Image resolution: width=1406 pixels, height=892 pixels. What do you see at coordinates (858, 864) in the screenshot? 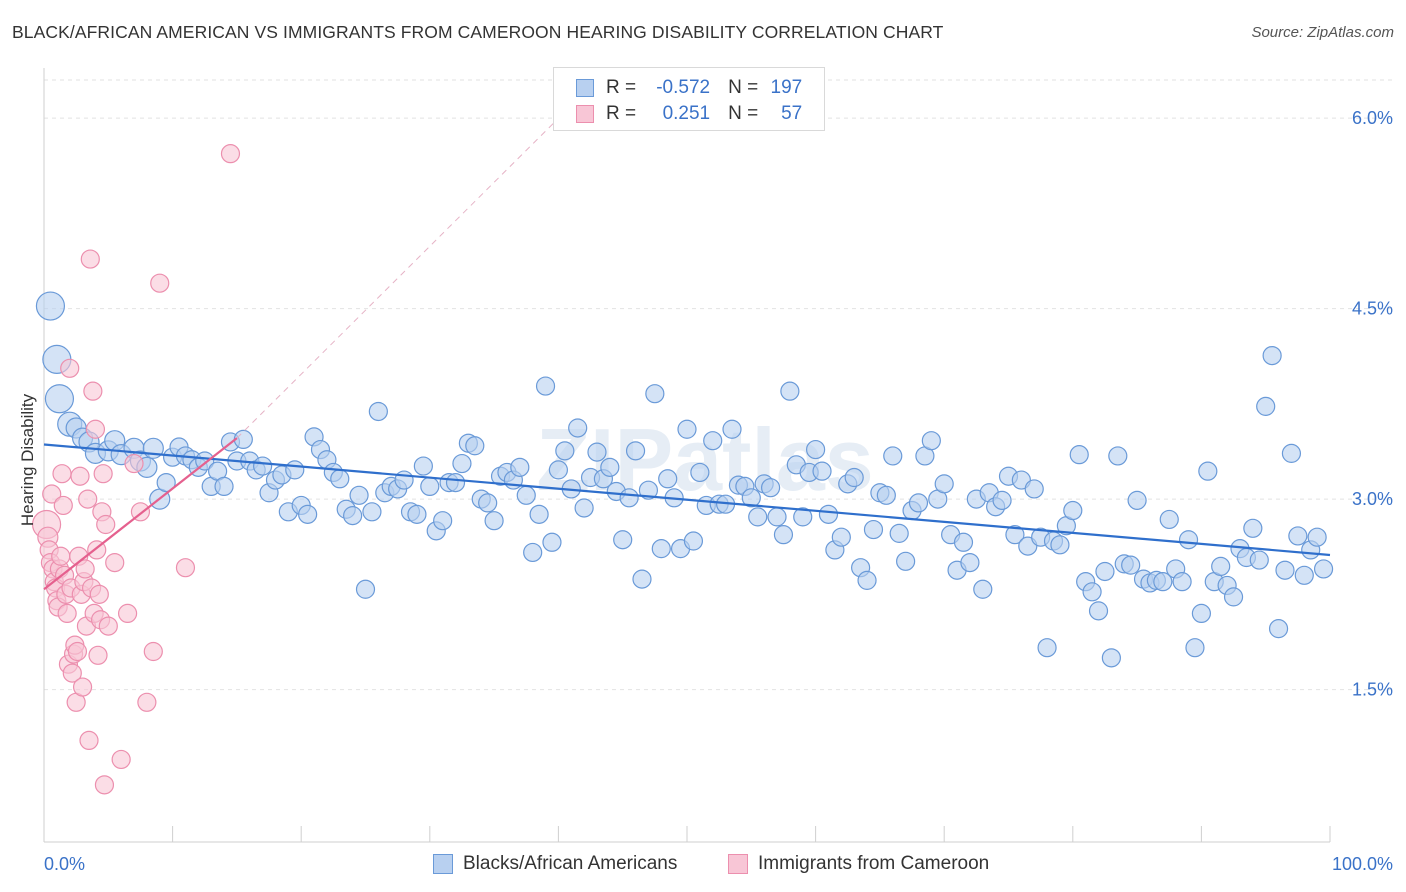
I see `legend-item-cameroon: Immigrants from Cameroon` at bounding box center [858, 864].